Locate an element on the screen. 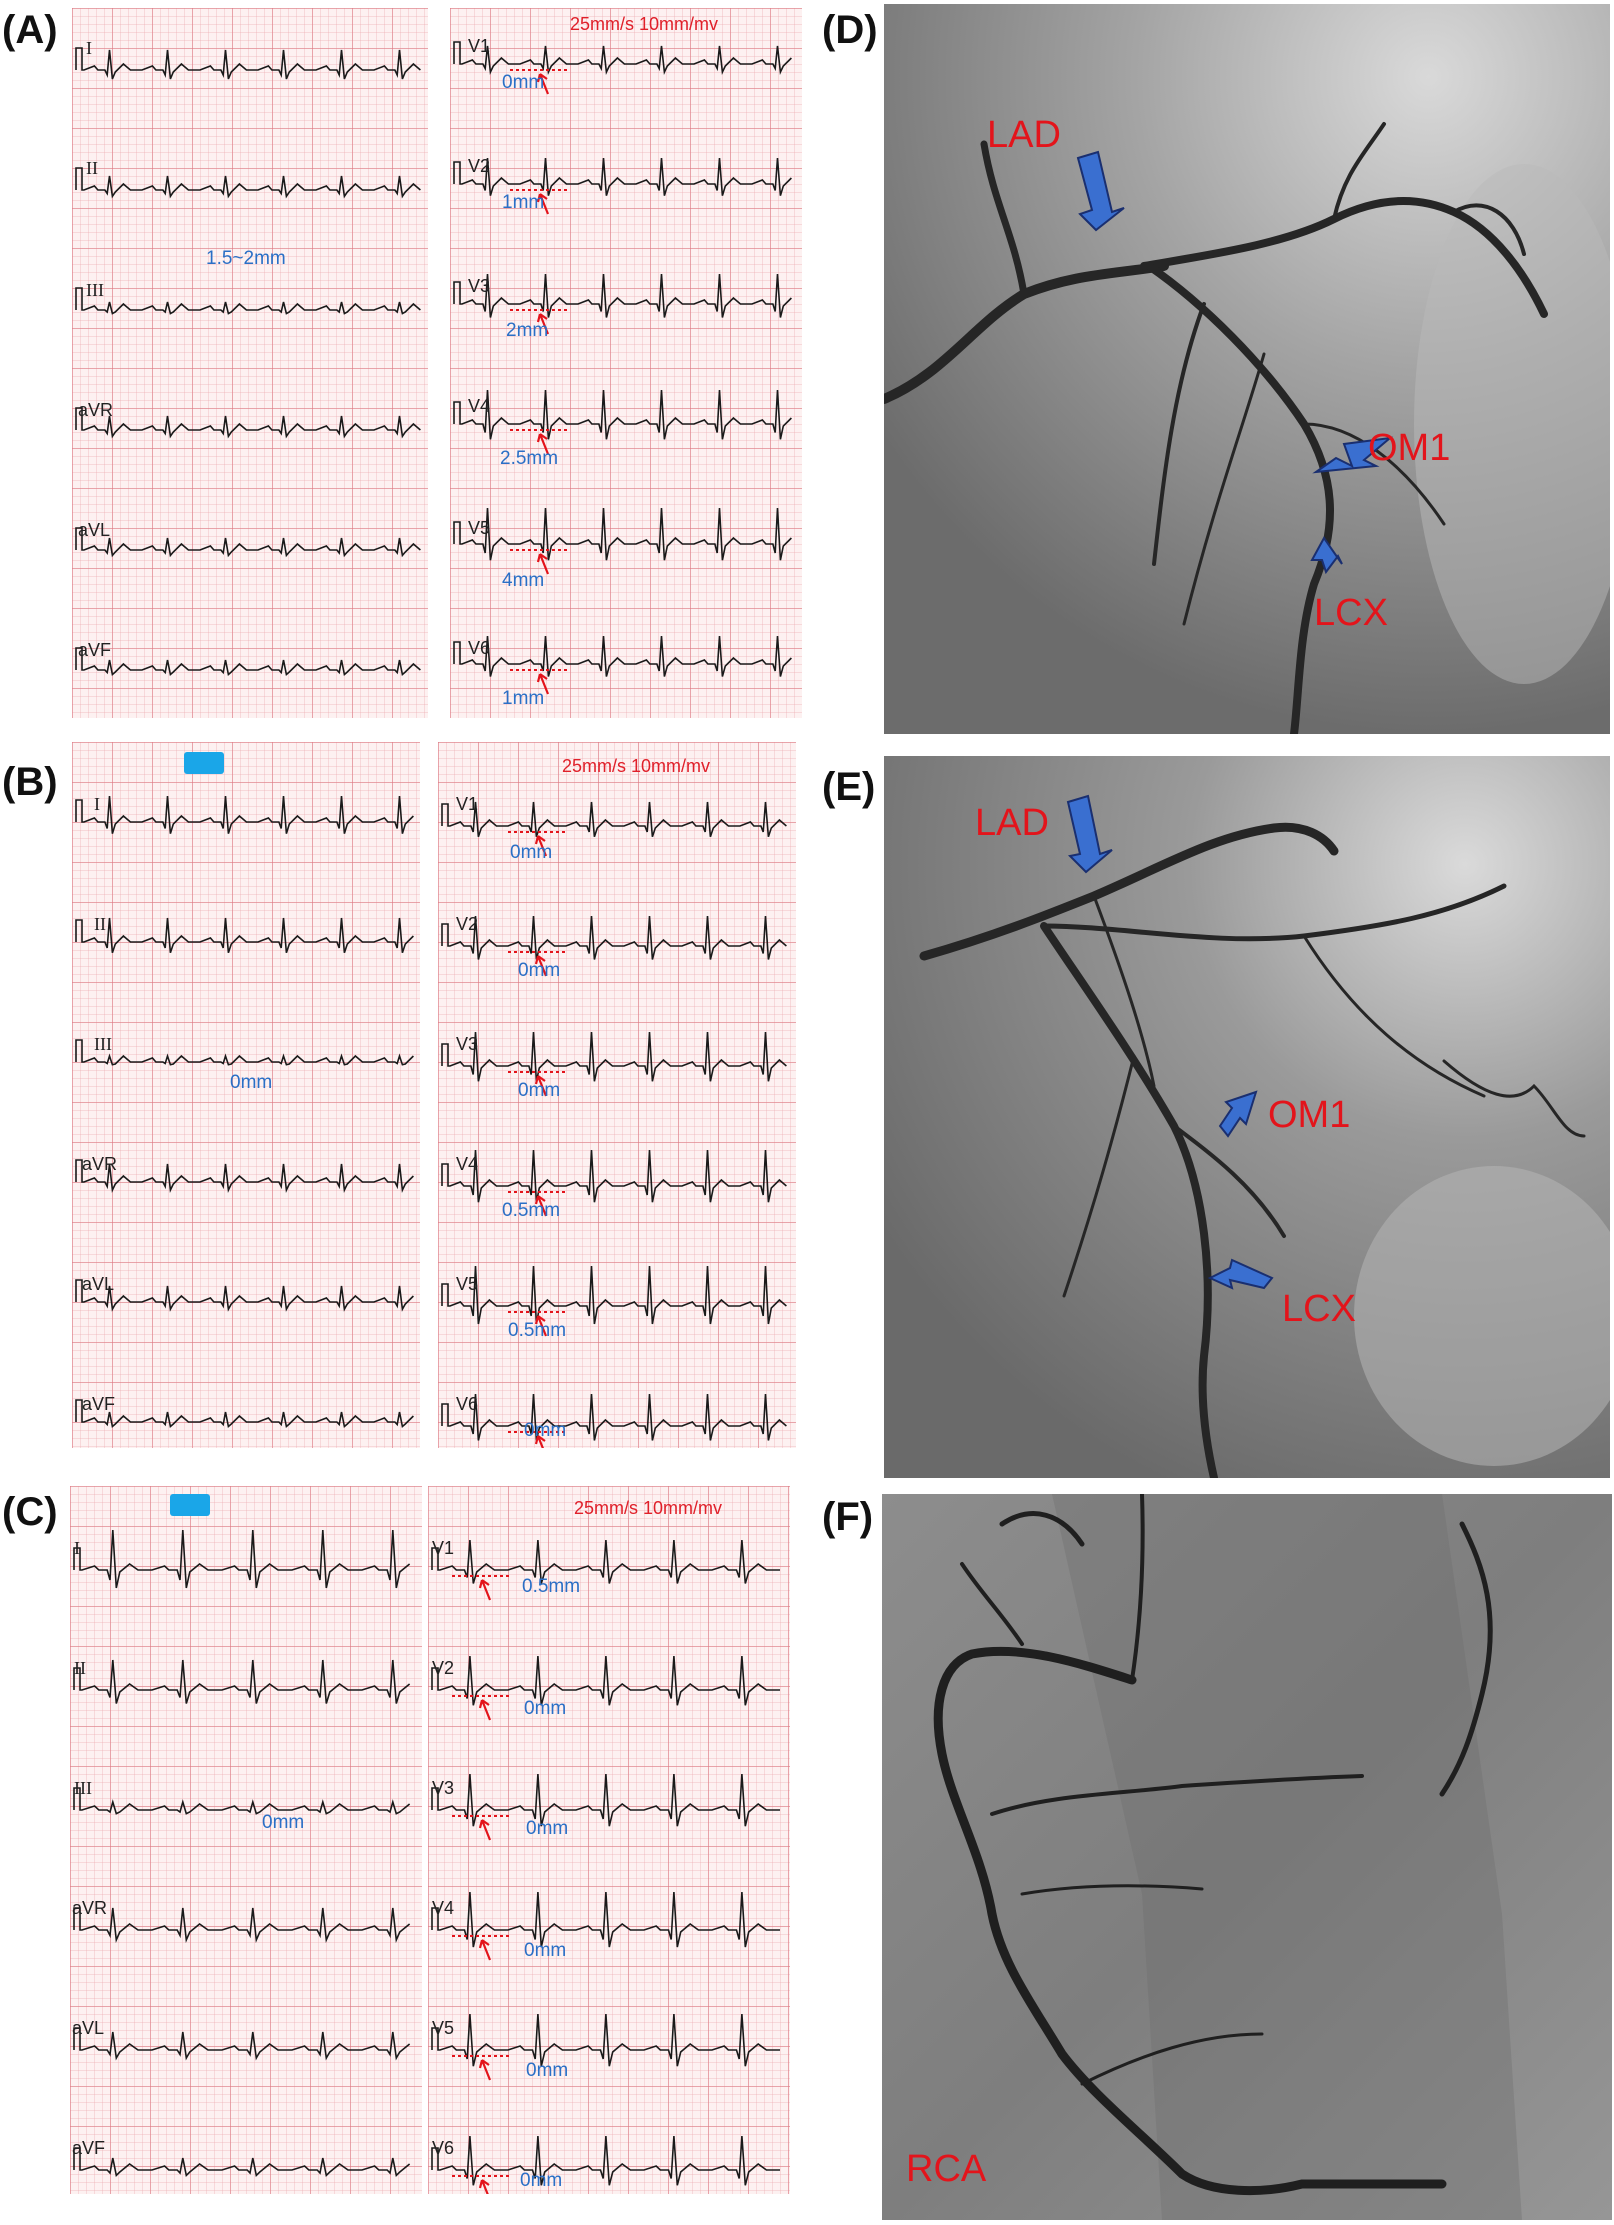  measurement-v5: 4mm is located at coordinates (523, 580).